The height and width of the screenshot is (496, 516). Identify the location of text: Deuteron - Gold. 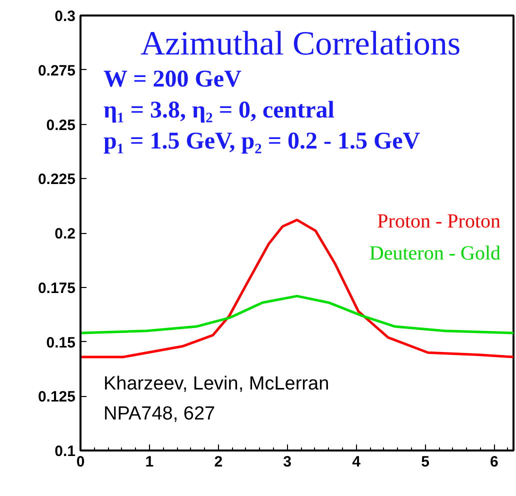
(435, 253).